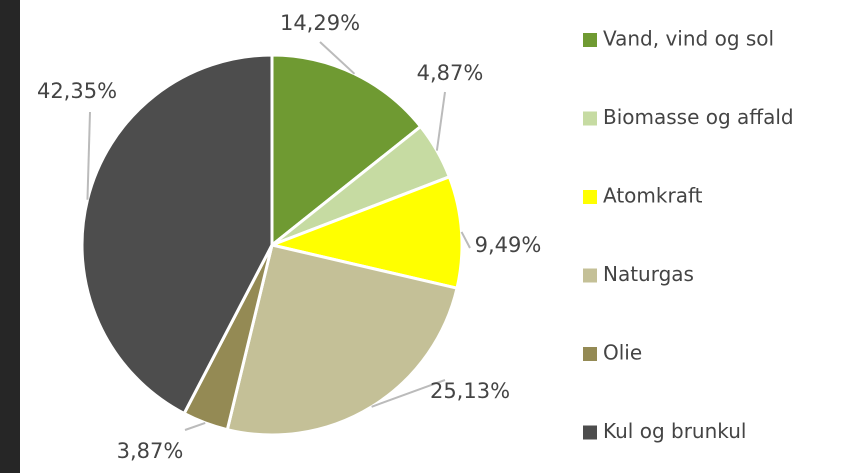  What do you see at coordinates (77, 91) in the screenshot?
I see `data-label: 42,35%` at bounding box center [77, 91].